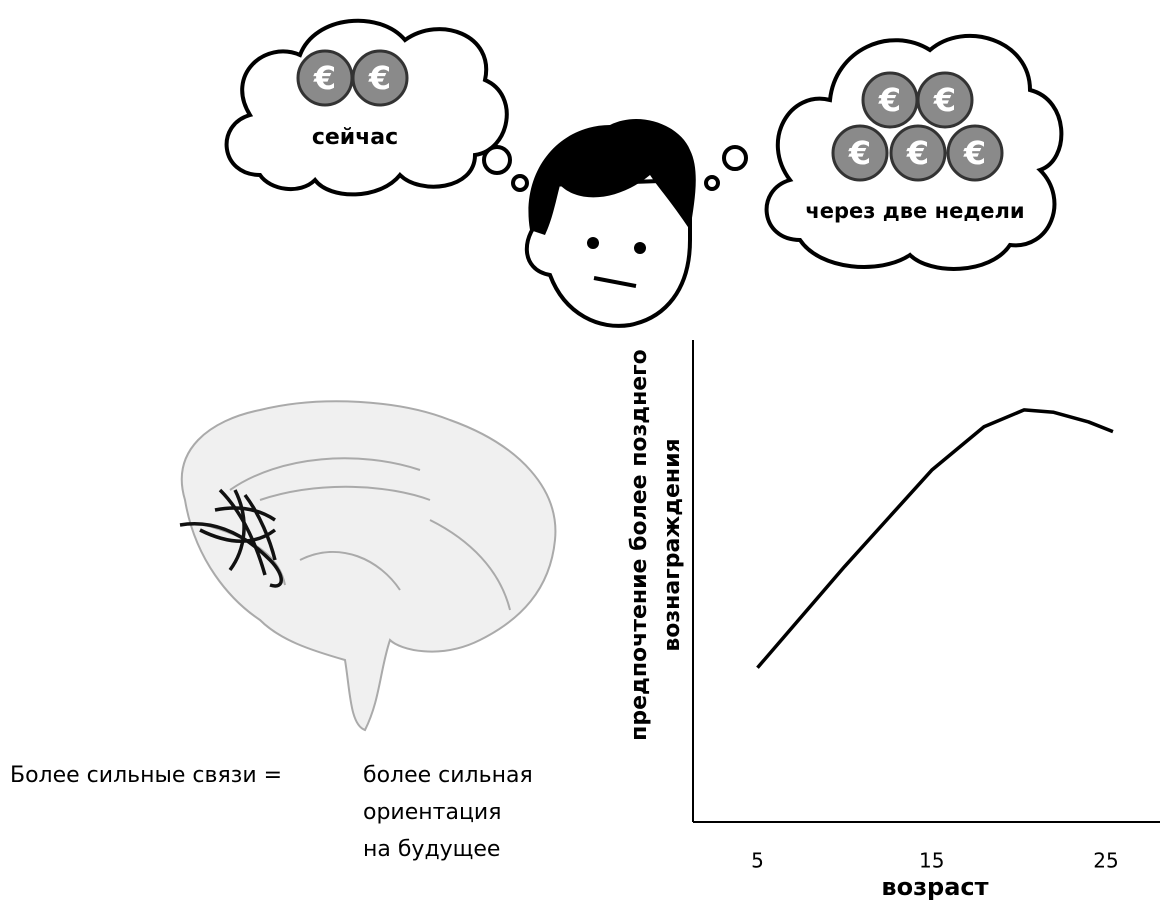  What do you see at coordinates (146, 775) in the screenshot?
I see `caption-left: Более сильные связи =` at bounding box center [146, 775].